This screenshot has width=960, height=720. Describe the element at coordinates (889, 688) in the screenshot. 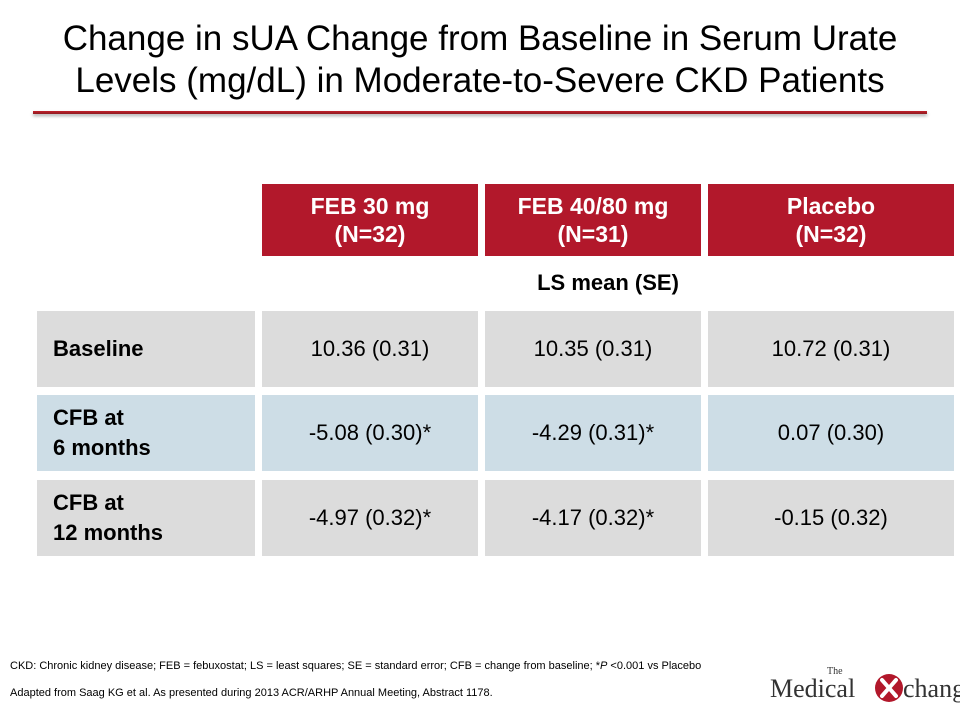

I see `logo-x-mark-icon` at that location.